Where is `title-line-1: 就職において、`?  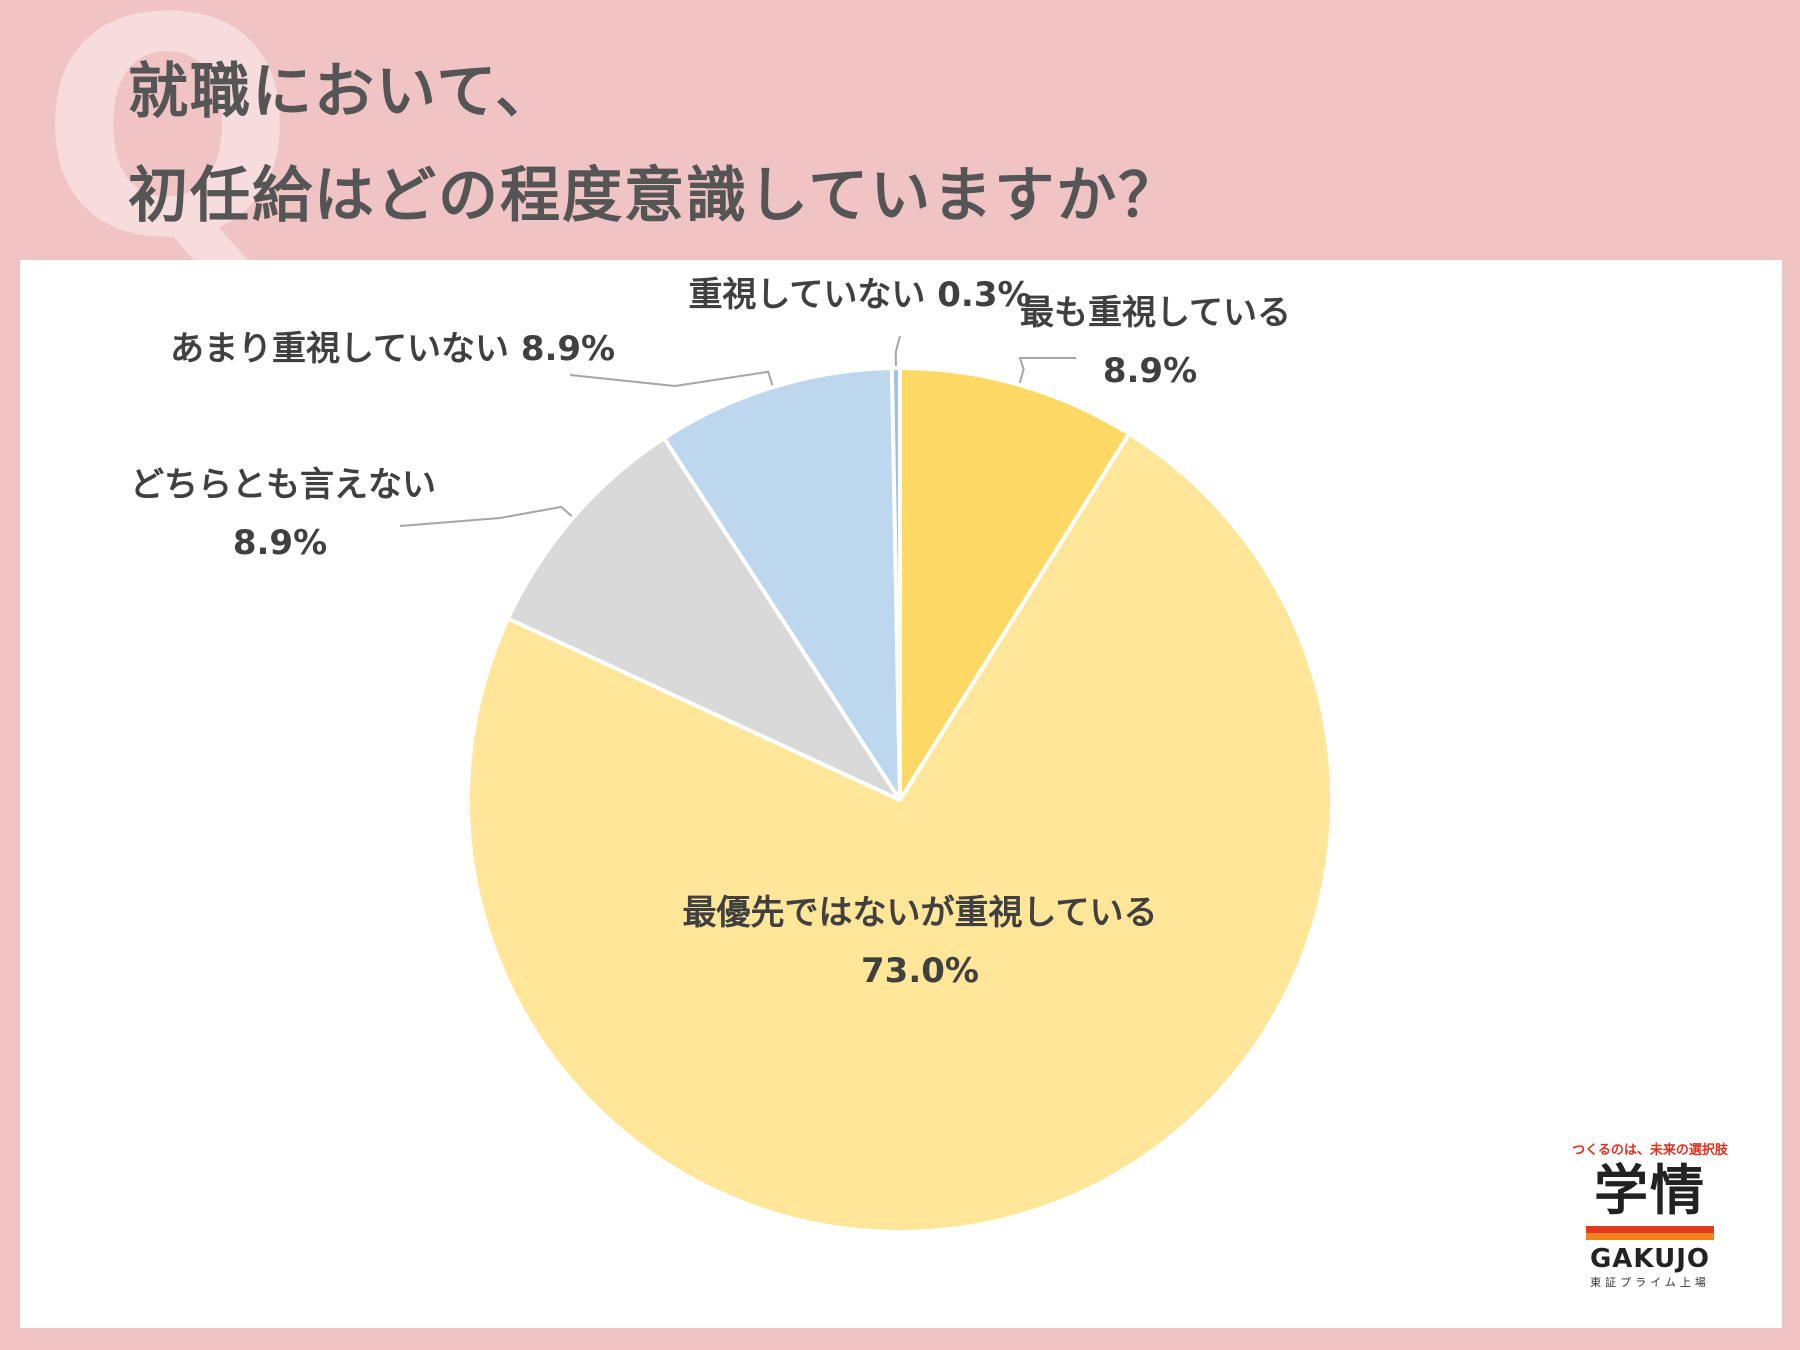
title-line-1: 就職において、 is located at coordinates (343, 92).